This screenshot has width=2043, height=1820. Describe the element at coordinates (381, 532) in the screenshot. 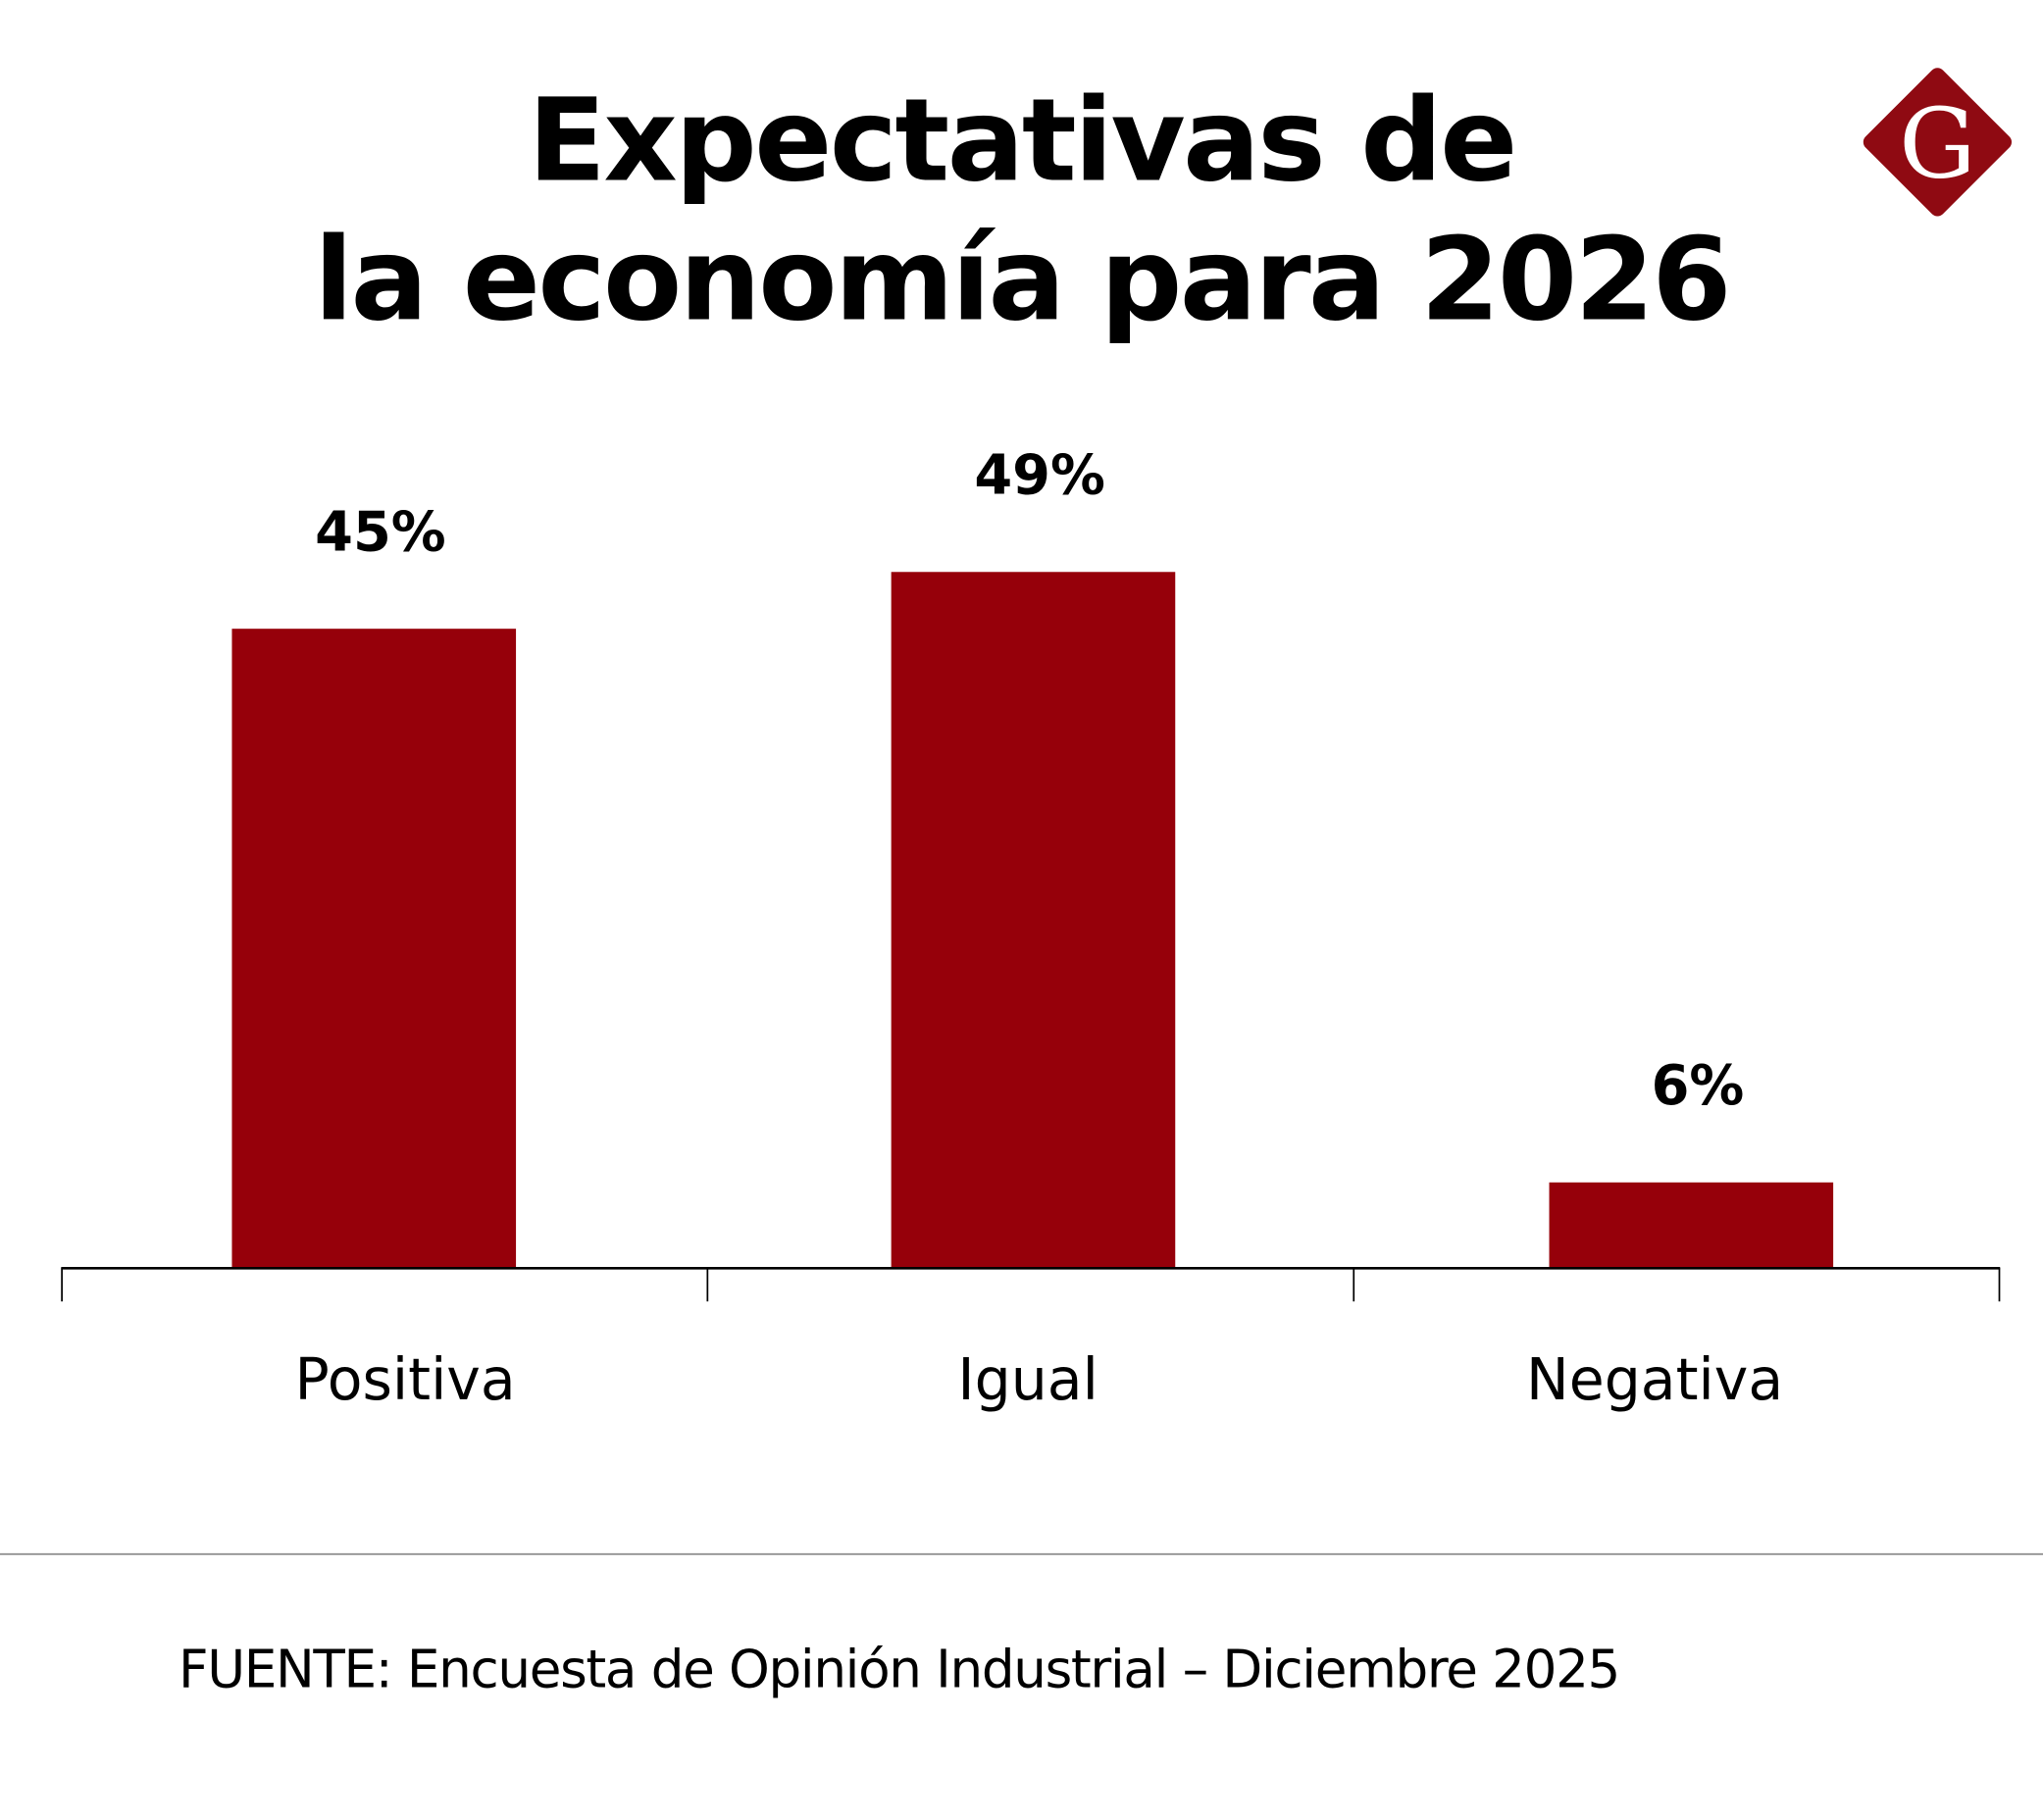

I see `data-label-positiva: 45%` at that location.